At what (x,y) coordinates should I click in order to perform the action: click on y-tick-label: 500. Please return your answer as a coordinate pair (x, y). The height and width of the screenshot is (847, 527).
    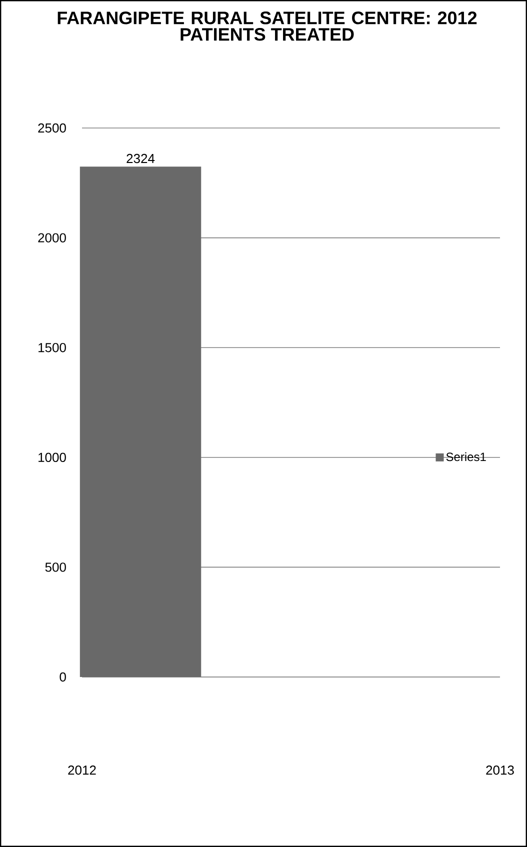
    Looking at the image, I should click on (55, 567).